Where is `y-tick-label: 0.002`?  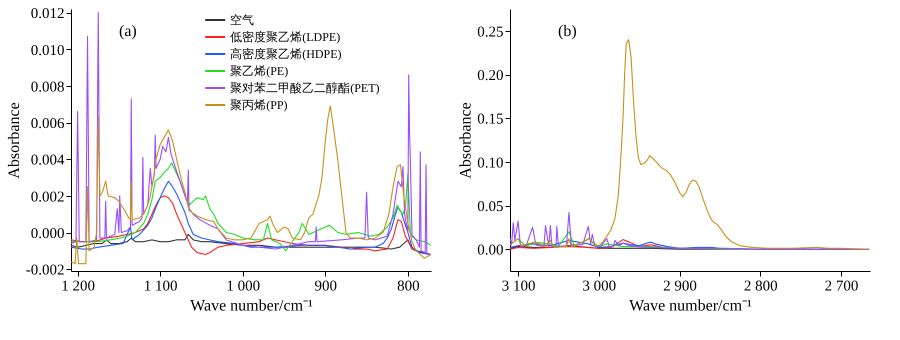
y-tick-label: 0.002 is located at coordinates (47, 197).